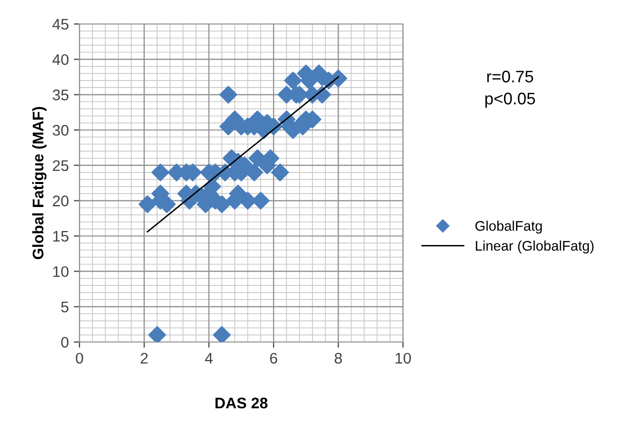 The image size is (618, 423). What do you see at coordinates (508, 227) in the screenshot?
I see `legend-label: GlobalFatg` at bounding box center [508, 227].